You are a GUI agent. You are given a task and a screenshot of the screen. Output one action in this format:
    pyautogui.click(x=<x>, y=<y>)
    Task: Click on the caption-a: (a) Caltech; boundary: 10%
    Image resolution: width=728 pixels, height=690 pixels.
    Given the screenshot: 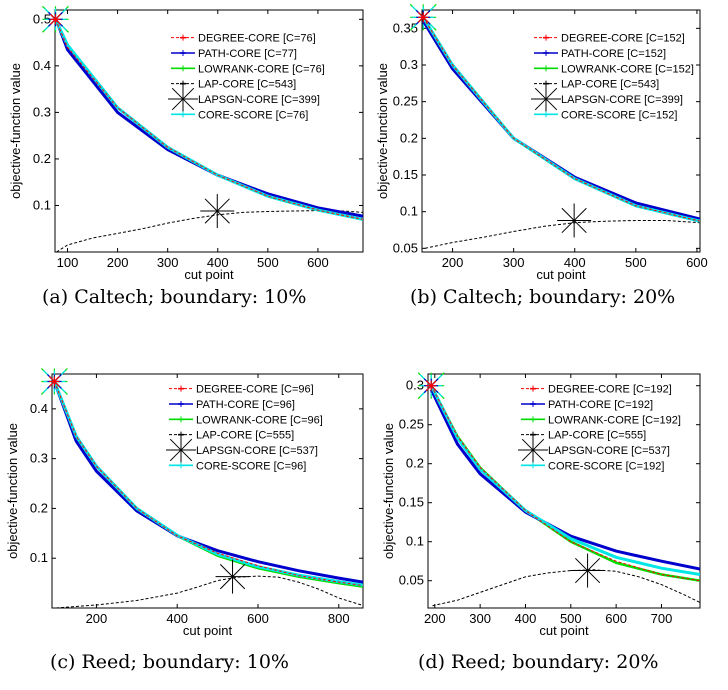 What is the action you would take?
    pyautogui.click(x=174, y=297)
    